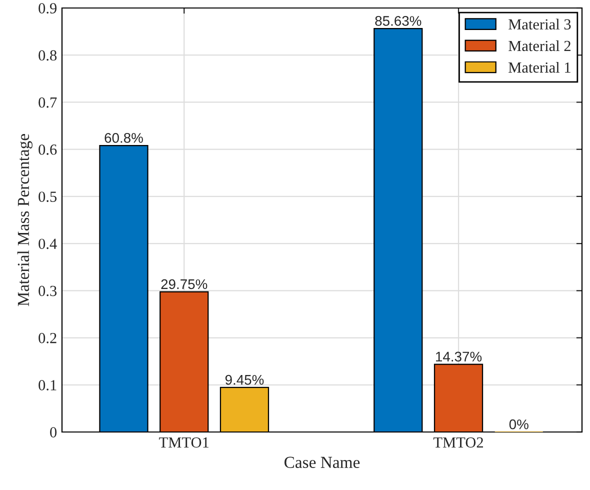  What do you see at coordinates (458, 442) in the screenshot?
I see `x-tick-label: TMTO2` at bounding box center [458, 442].